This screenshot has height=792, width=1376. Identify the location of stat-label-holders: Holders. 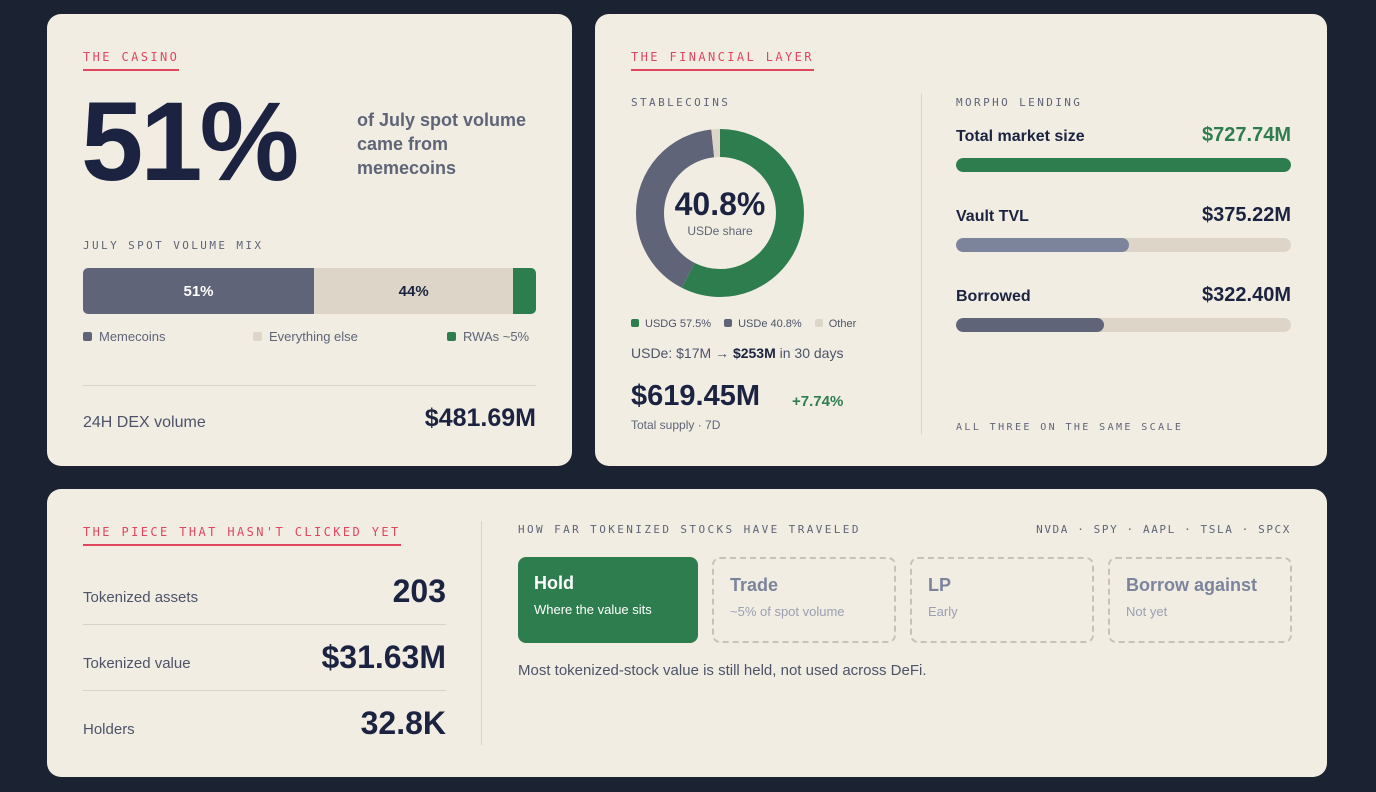
(109, 729).